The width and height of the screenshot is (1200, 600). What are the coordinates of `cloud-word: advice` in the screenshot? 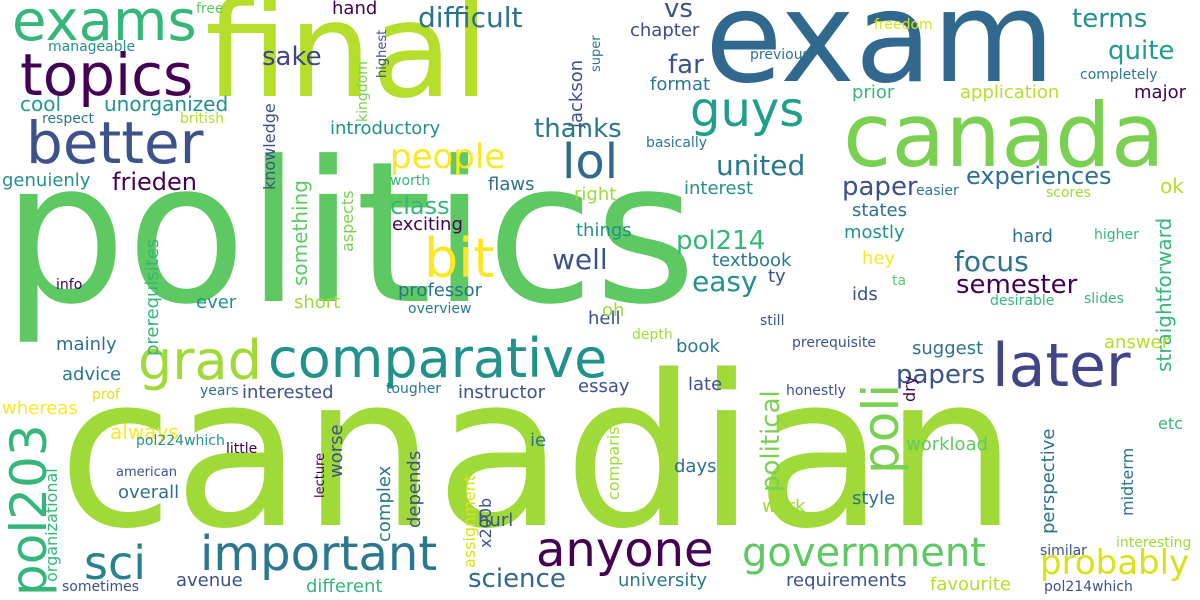 It's located at (92, 374).